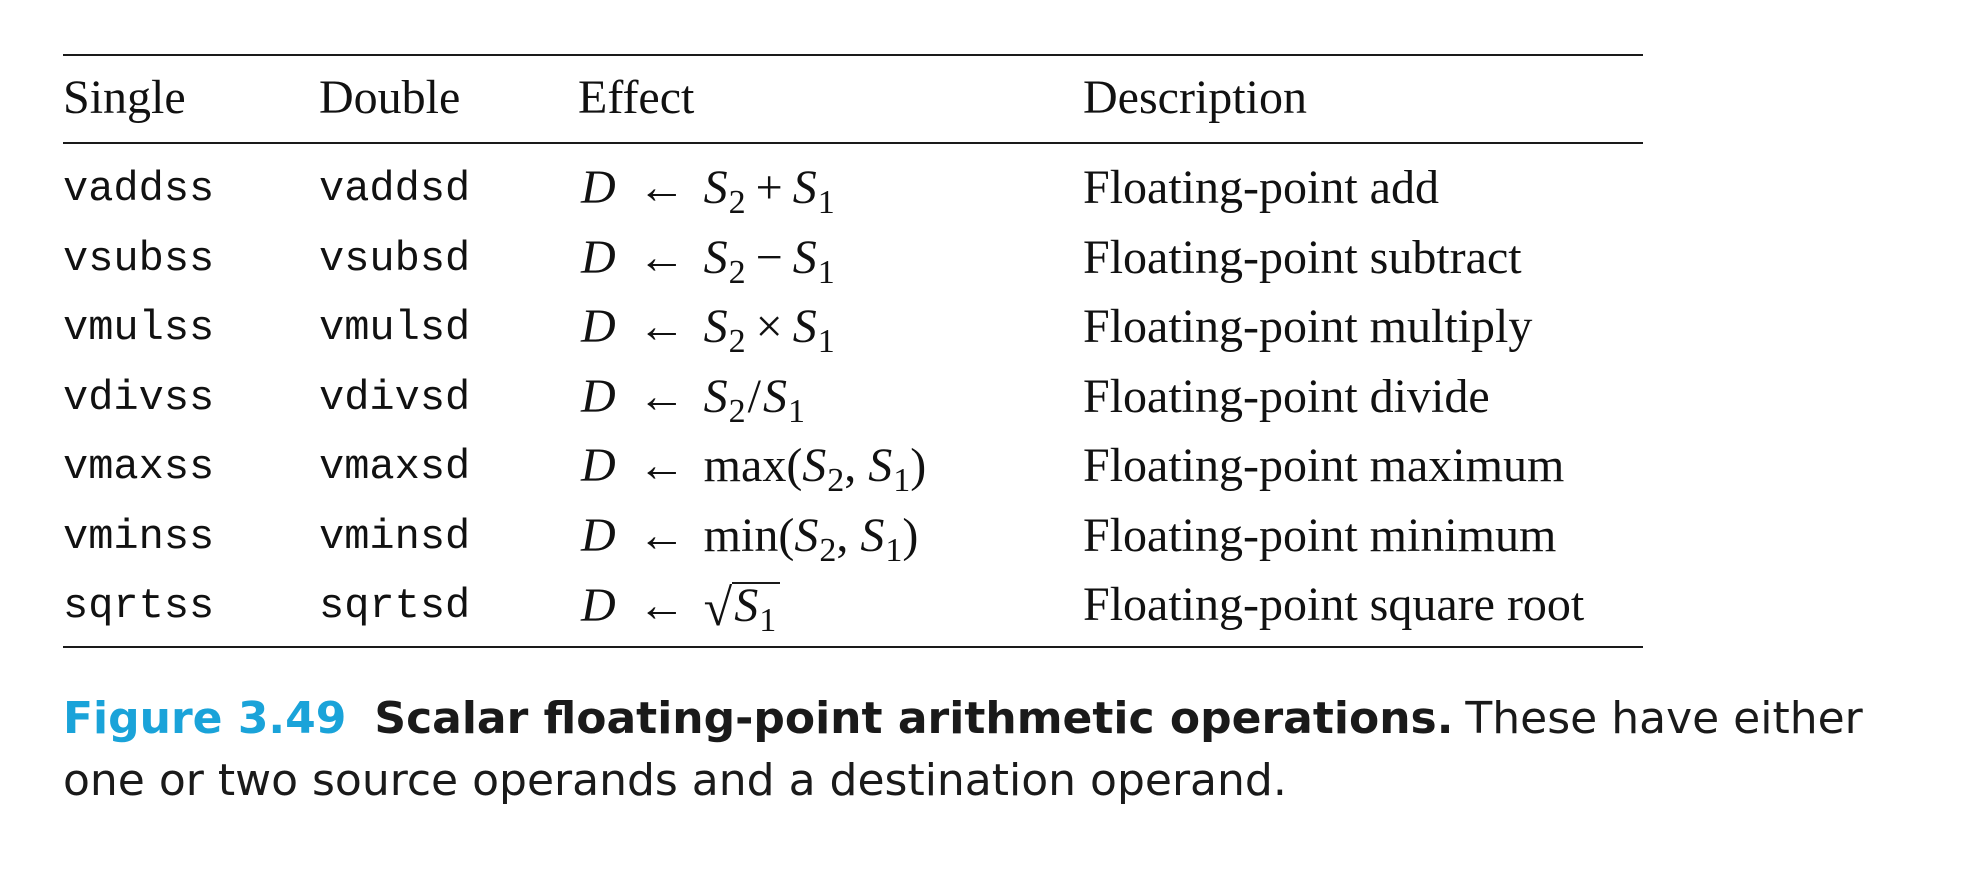 The image size is (1968, 888). What do you see at coordinates (395, 328) in the screenshot?
I see `double-mnemonic: vmulsd` at bounding box center [395, 328].